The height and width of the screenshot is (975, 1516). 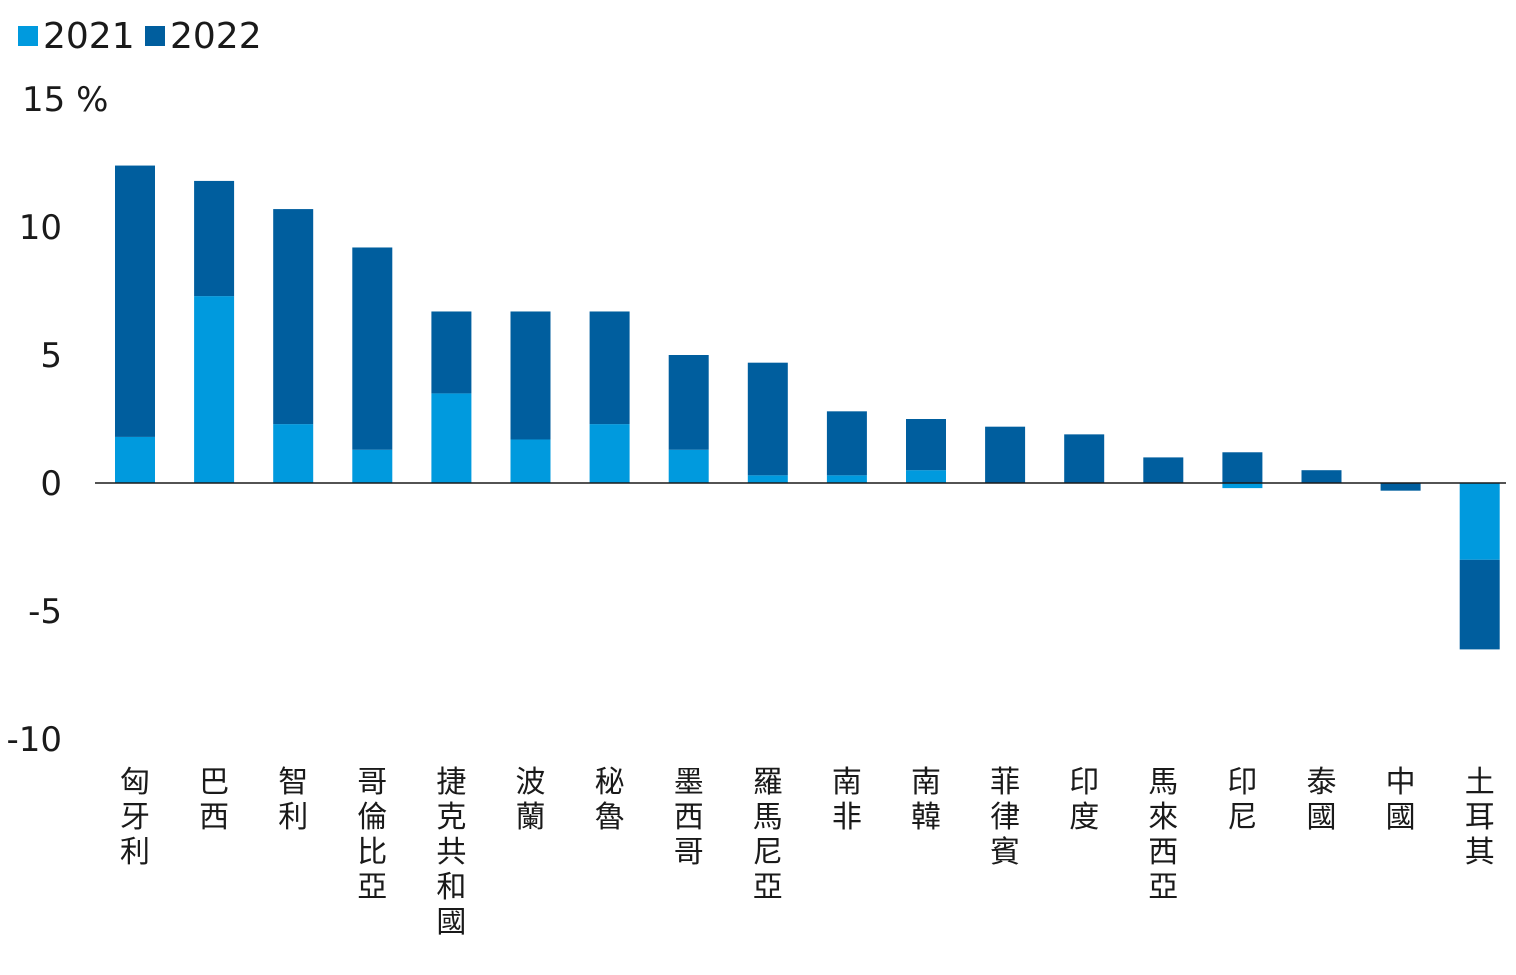 I want to click on y-tick-label: 0, so click(x=51, y=484).